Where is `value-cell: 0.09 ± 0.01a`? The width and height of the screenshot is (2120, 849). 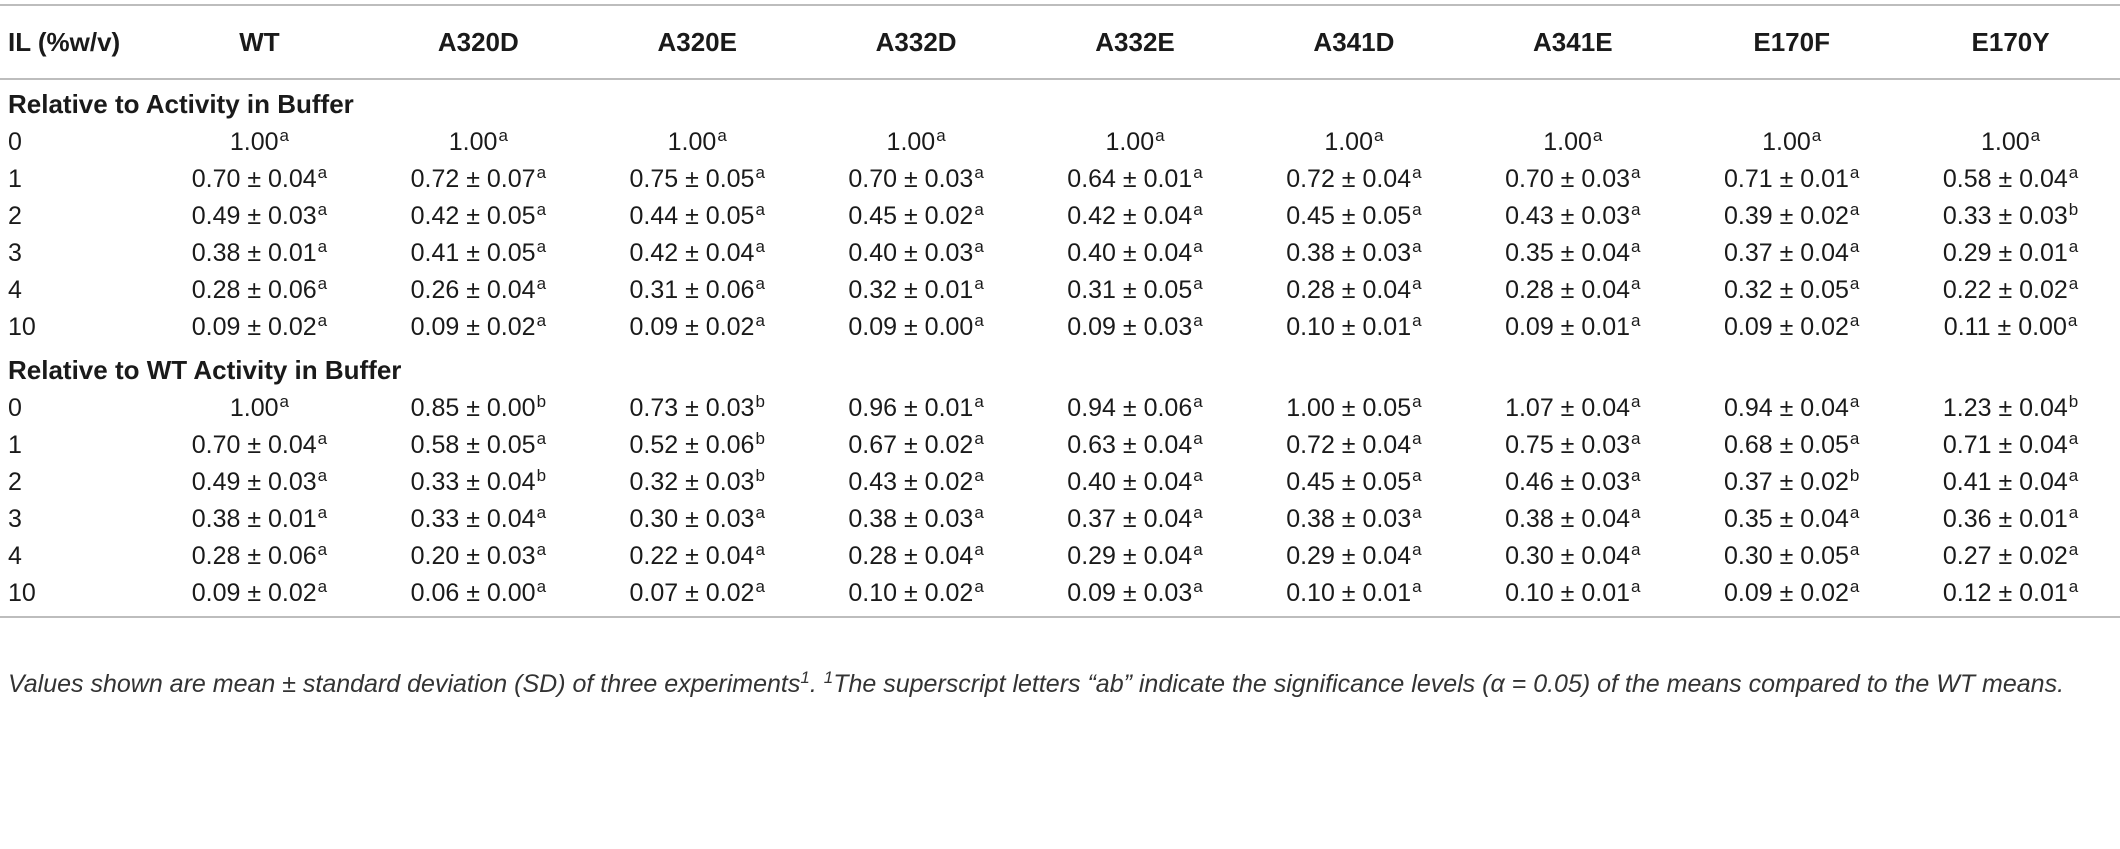 value-cell: 0.09 ± 0.01a is located at coordinates (1572, 327).